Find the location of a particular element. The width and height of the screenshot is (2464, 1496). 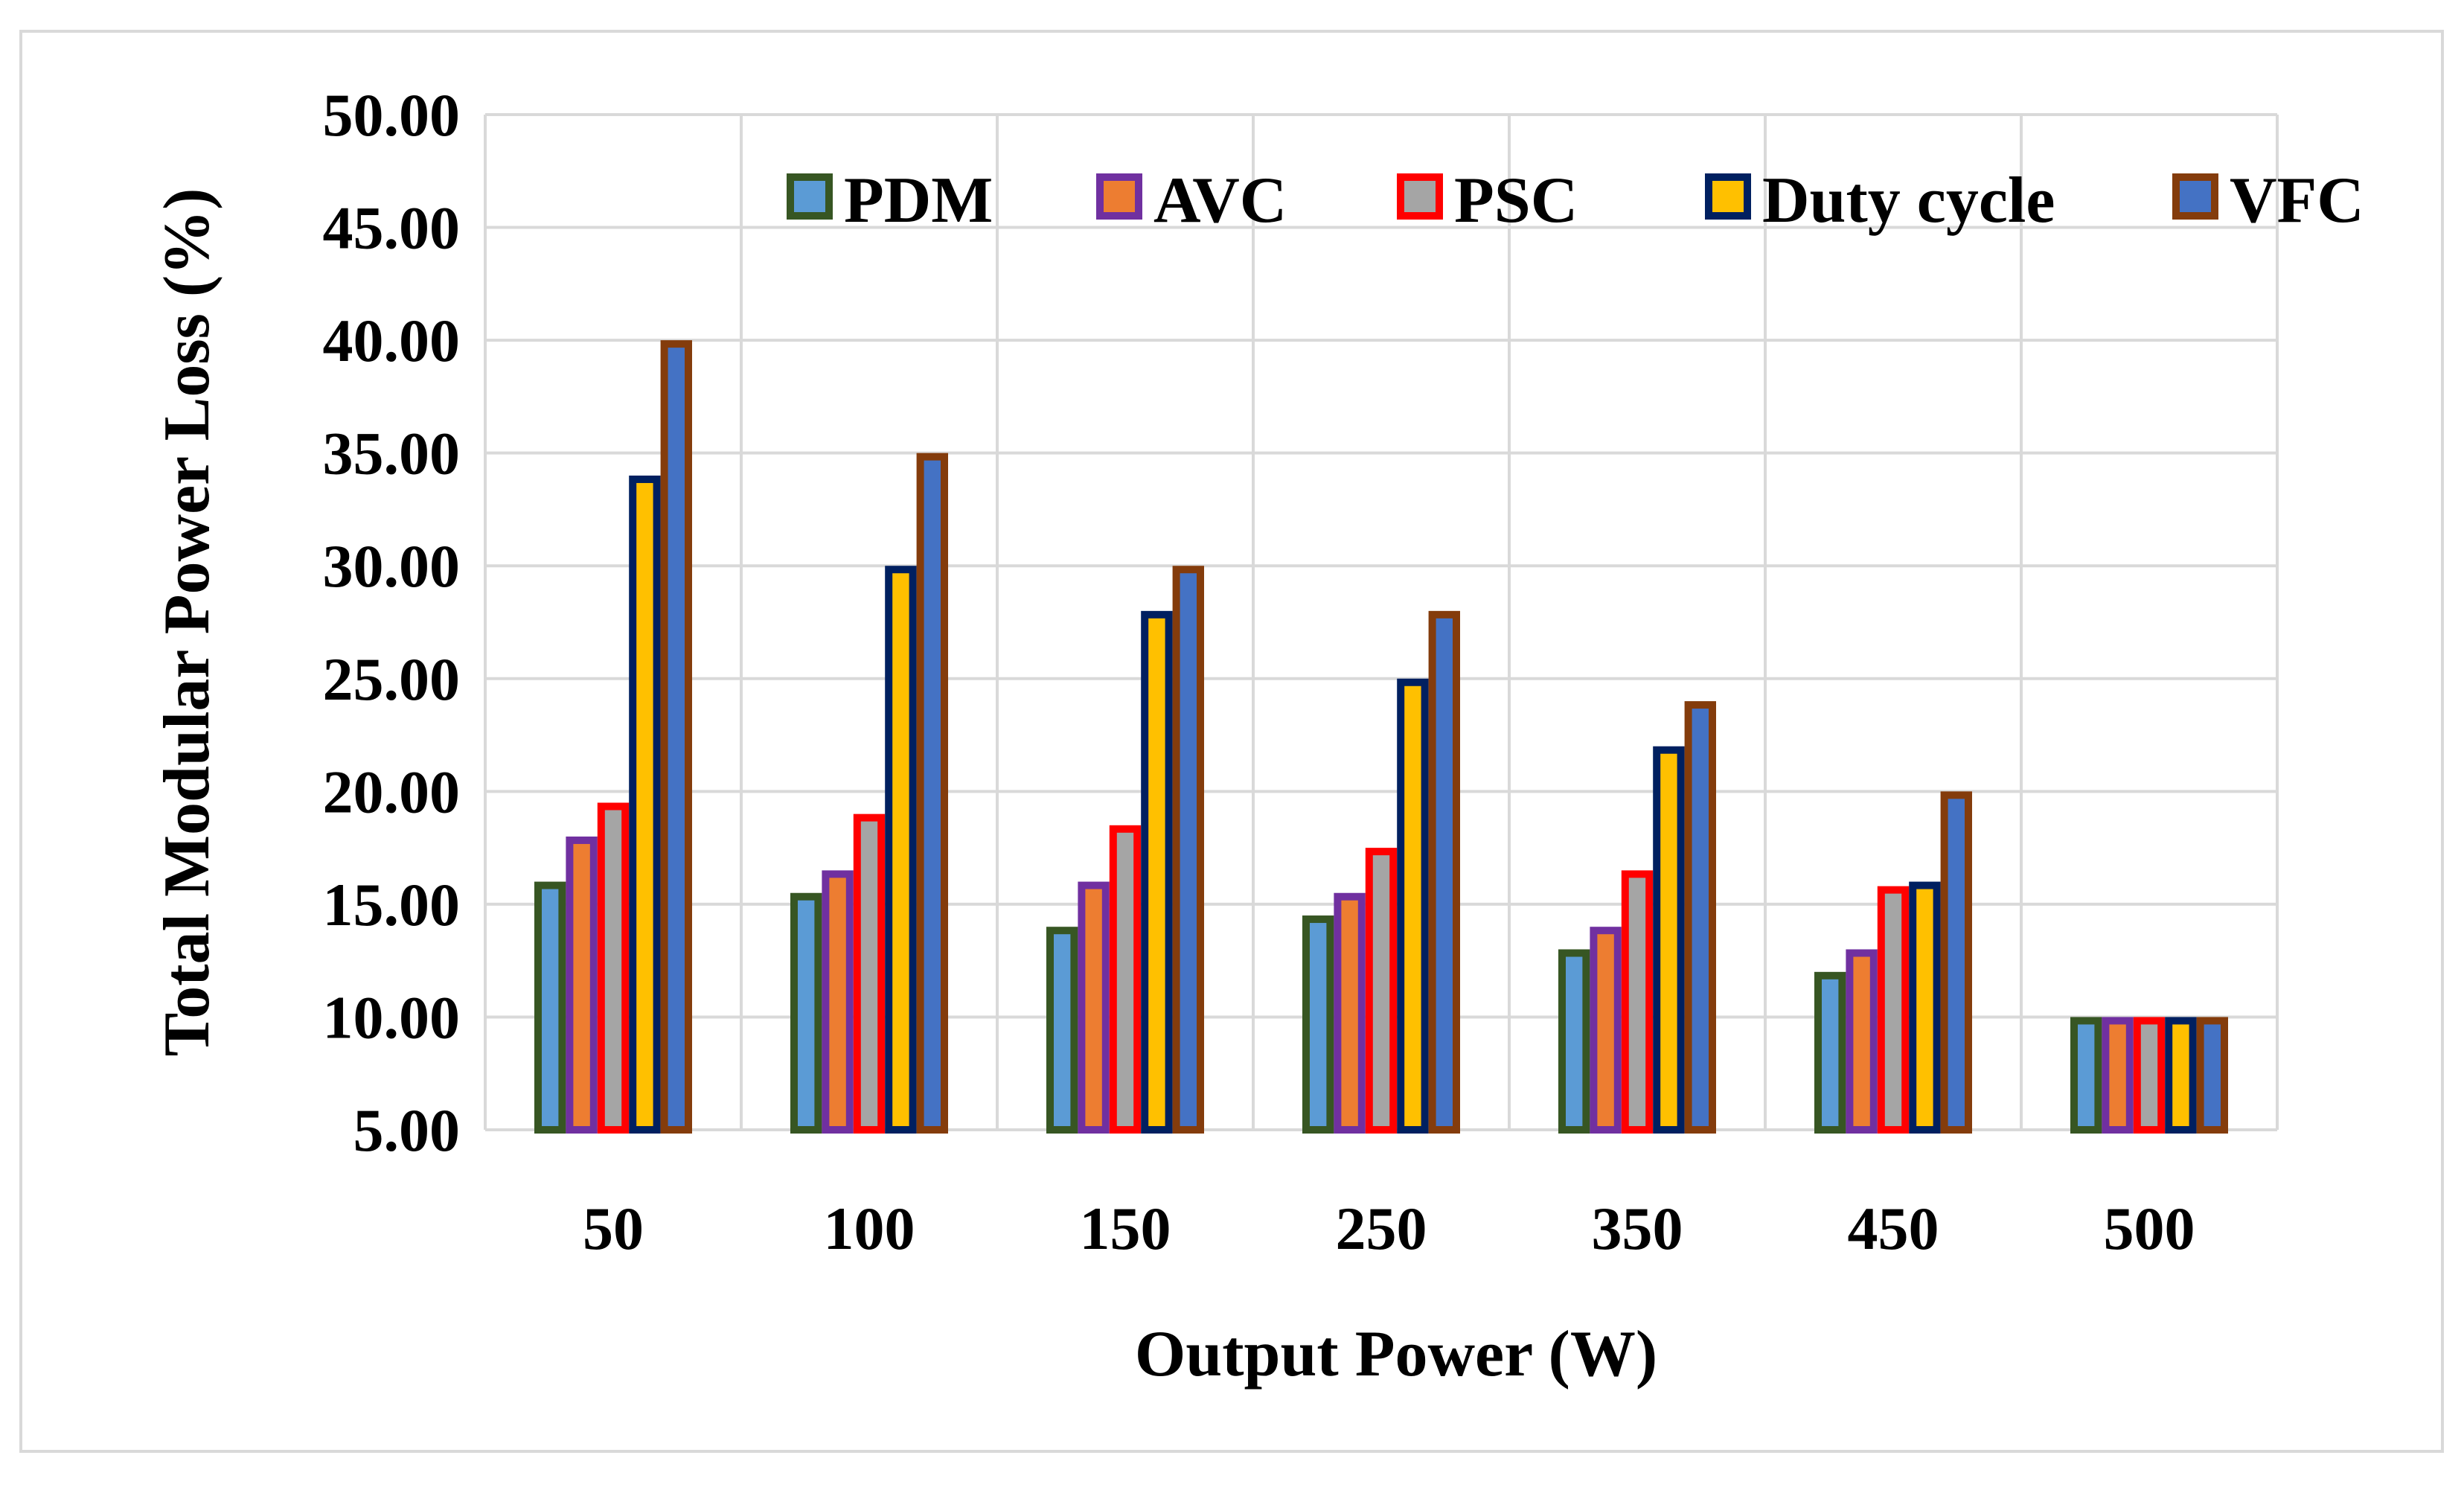

legend-swatch-pdm is located at coordinates (810, 196).